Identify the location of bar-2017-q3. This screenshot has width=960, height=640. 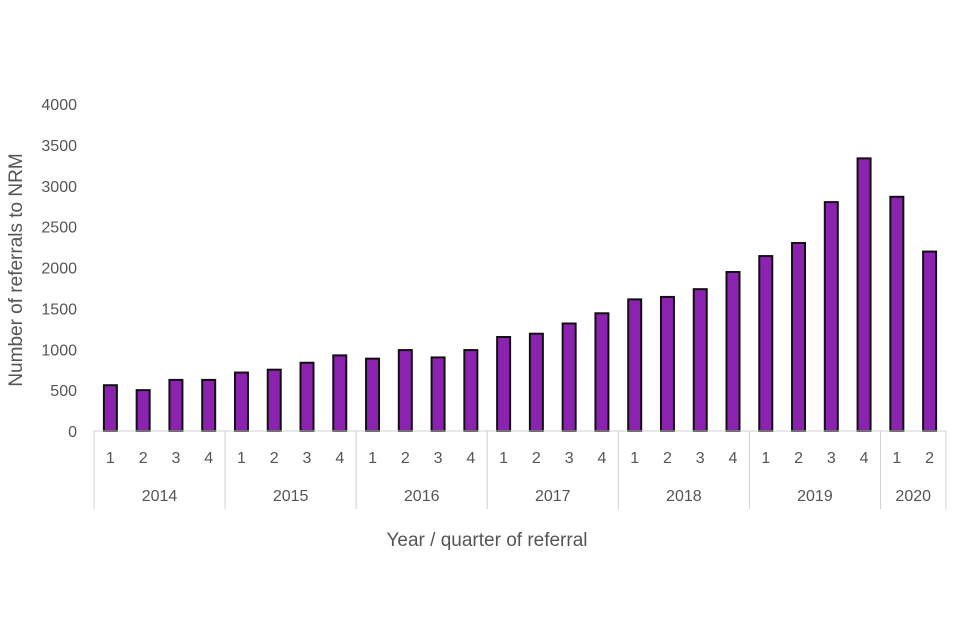
(569, 377).